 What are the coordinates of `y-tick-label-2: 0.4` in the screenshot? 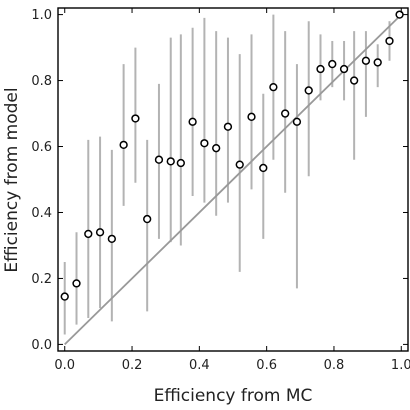 It's located at (41, 213).